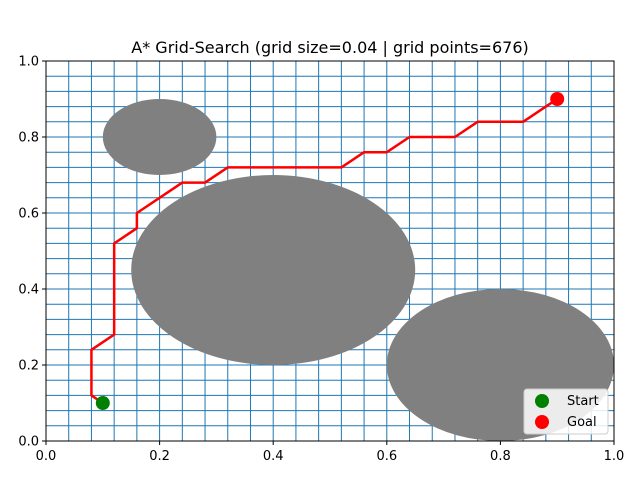 The width and height of the screenshot is (640, 480). I want to click on x-tick-label: 0.8, so click(500, 456).